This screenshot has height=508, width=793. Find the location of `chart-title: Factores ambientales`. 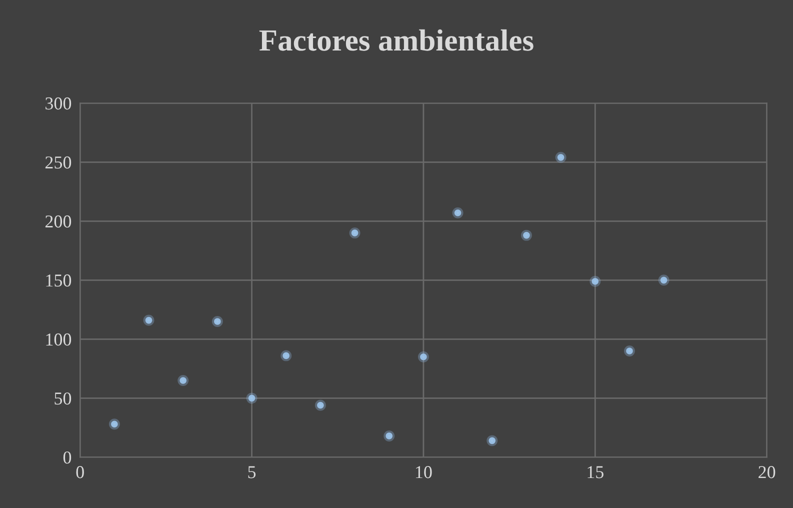

chart-title: Factores ambientales is located at coordinates (396, 40).